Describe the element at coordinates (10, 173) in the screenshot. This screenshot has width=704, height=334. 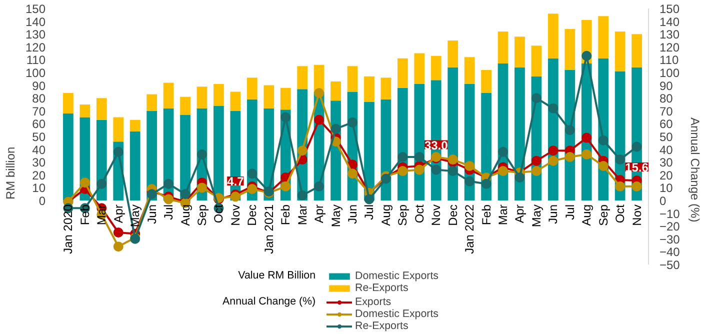
I see `y-axis-title: RM billion` at that location.